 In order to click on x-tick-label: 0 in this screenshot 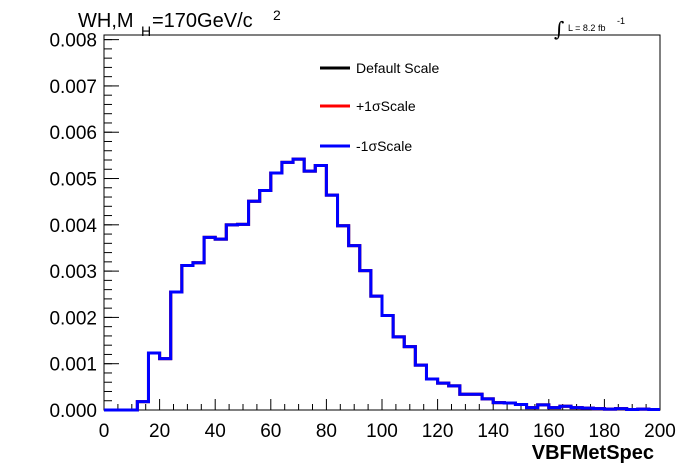, I will do `click(104, 431)`.